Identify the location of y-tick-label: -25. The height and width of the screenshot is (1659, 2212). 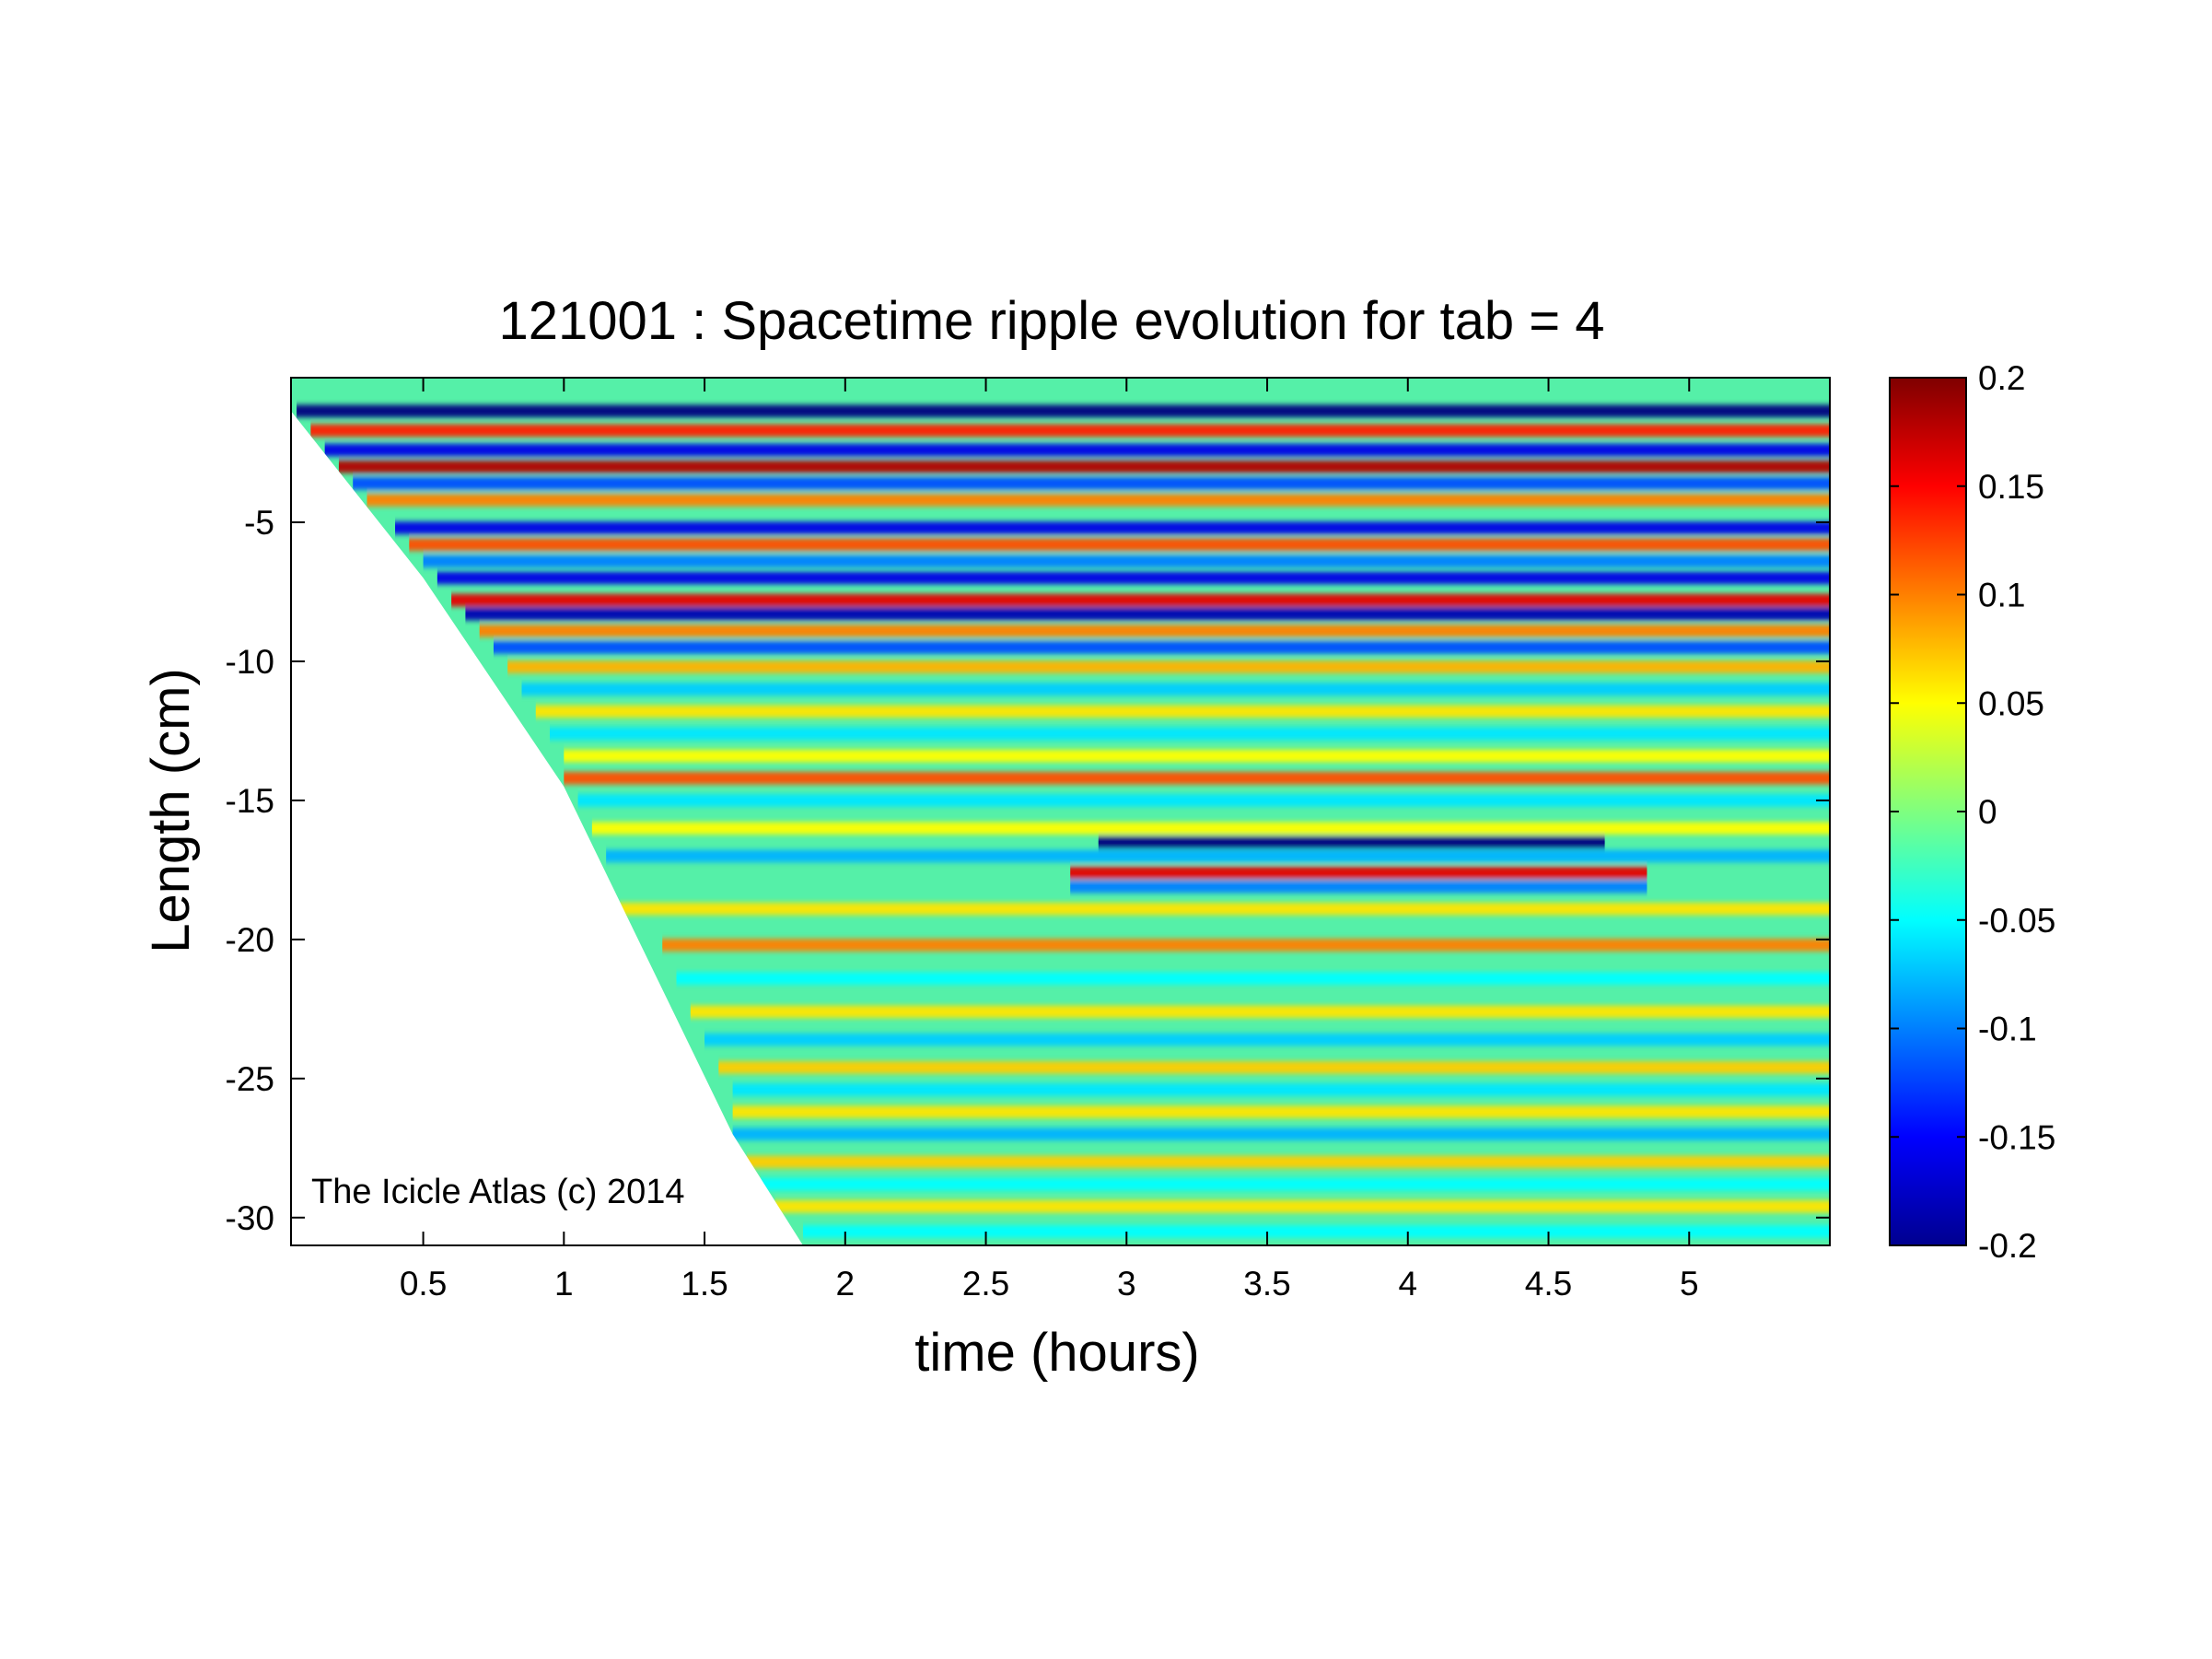
(250, 1079).